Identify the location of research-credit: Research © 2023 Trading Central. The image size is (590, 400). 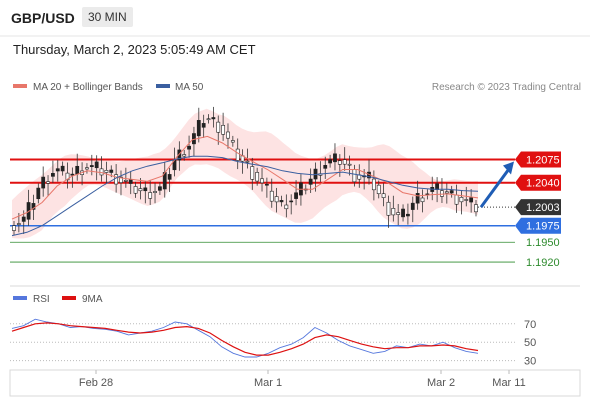
(506, 87).